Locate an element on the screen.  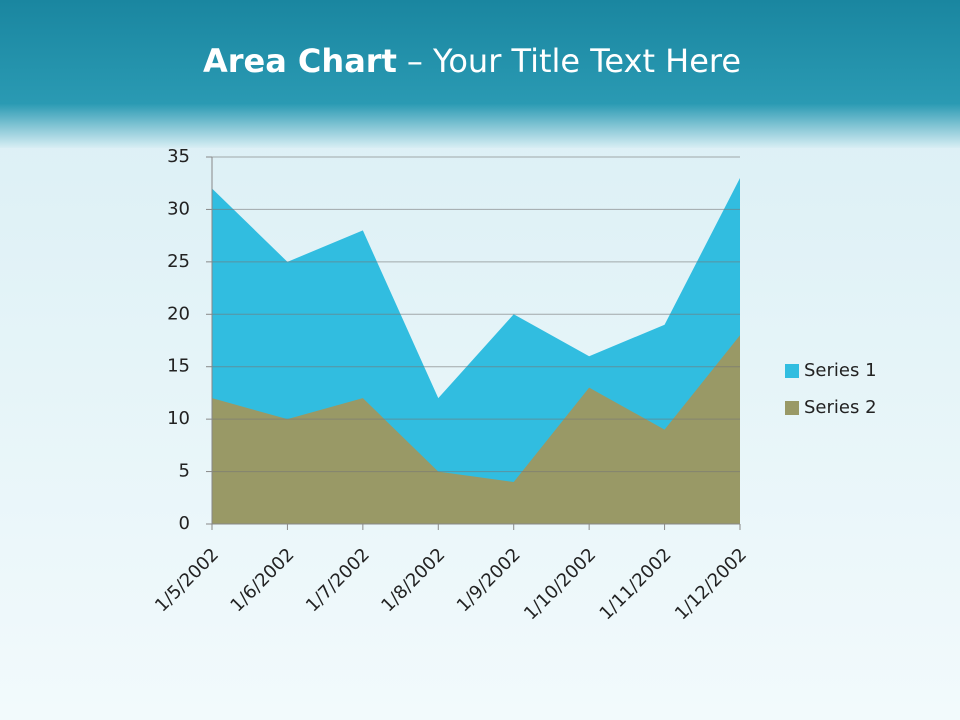
y-tick-label: 0 is located at coordinates (184, 523).